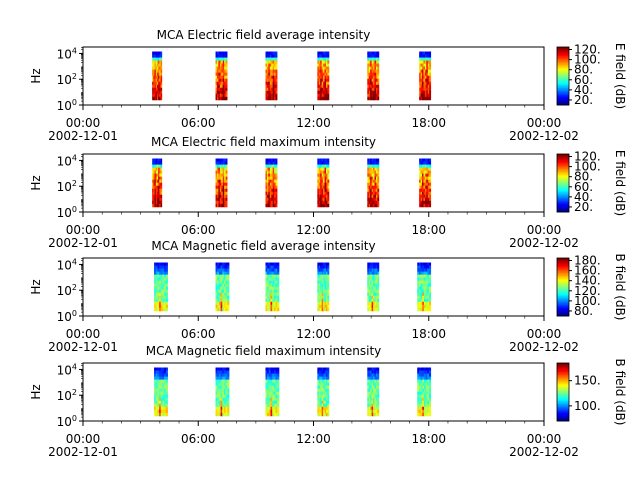 The height and width of the screenshot is (480, 640). I want to click on colorbar-tick-label: 150., so click(587, 381).